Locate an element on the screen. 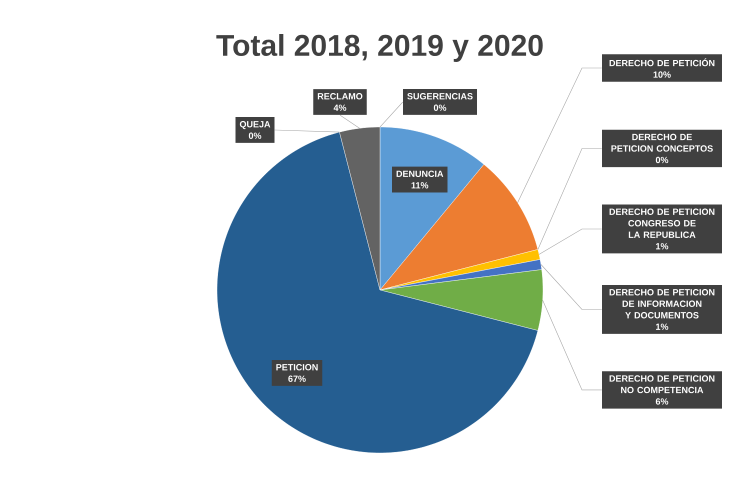 This screenshot has width=740, height=500. category-label: QUEJA is located at coordinates (255, 125).